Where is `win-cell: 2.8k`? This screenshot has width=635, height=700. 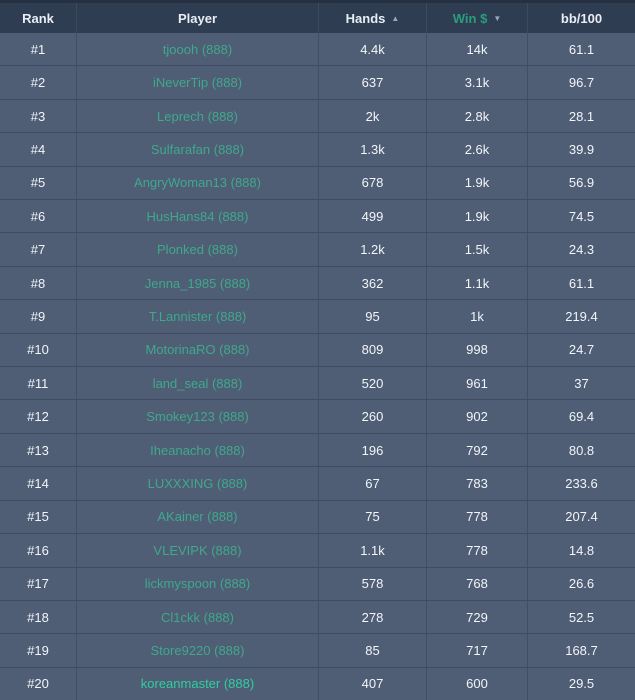
win-cell: 2.8k is located at coordinates (476, 116).